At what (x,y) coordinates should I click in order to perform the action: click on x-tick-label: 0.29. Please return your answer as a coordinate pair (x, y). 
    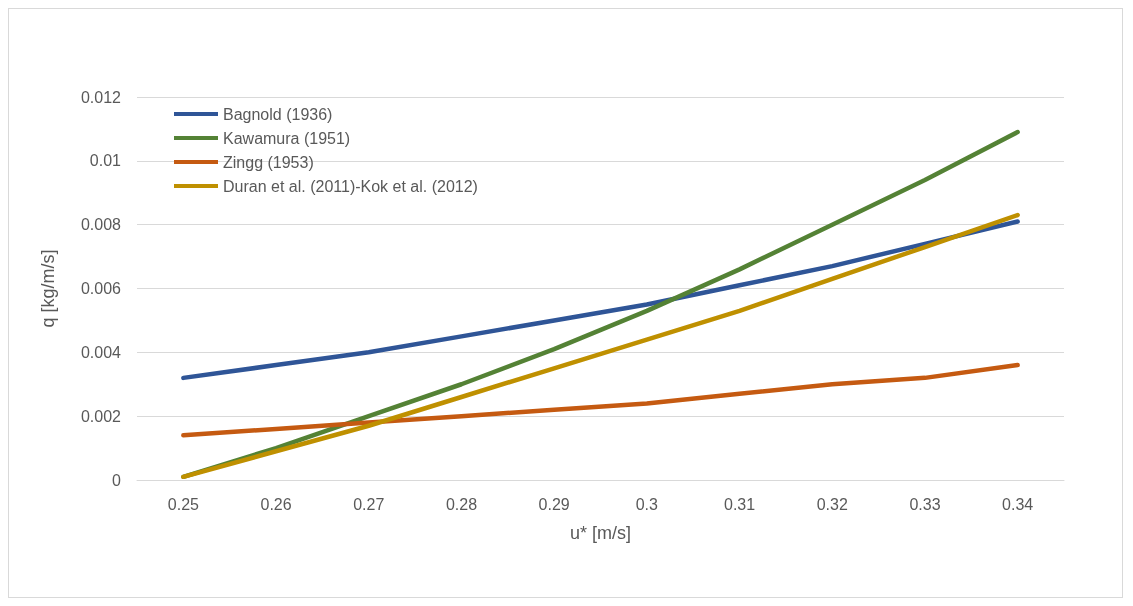
    Looking at the image, I should click on (554, 504).